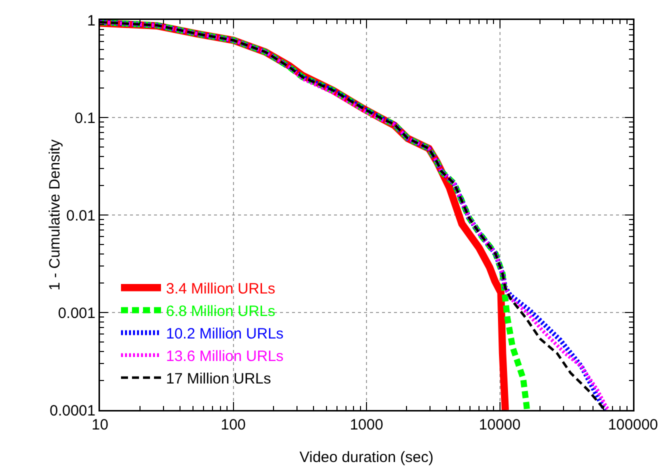 The height and width of the screenshot is (466, 670). I want to click on legend-label: 17 Million URLs, so click(219, 379).